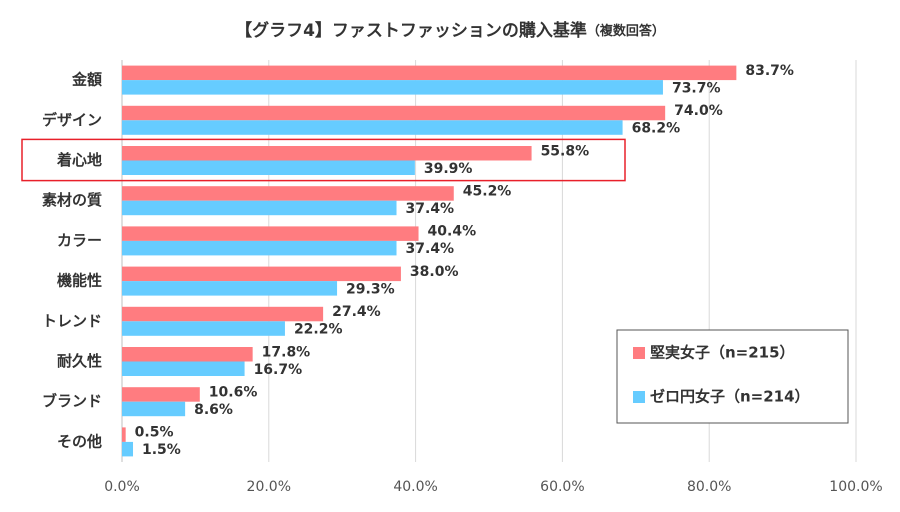 This screenshot has height=512, width=900. What do you see at coordinates (72, 120) in the screenshot?
I see `y-tick-label: デザイン` at bounding box center [72, 120].